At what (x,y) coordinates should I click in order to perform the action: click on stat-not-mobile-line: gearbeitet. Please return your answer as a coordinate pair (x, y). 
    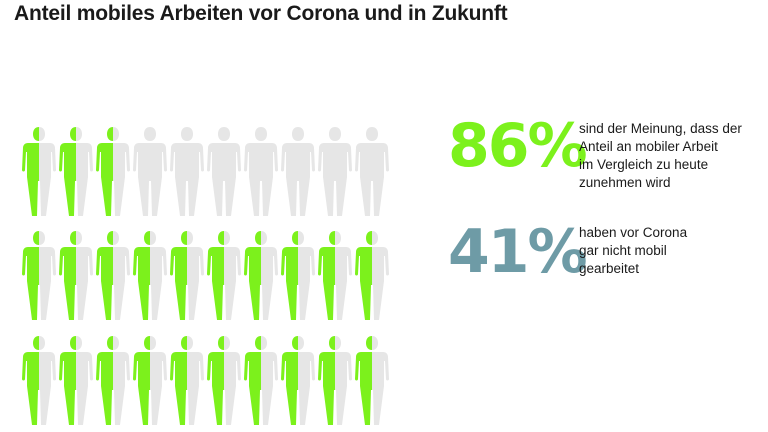
    Looking at the image, I should click on (609, 268).